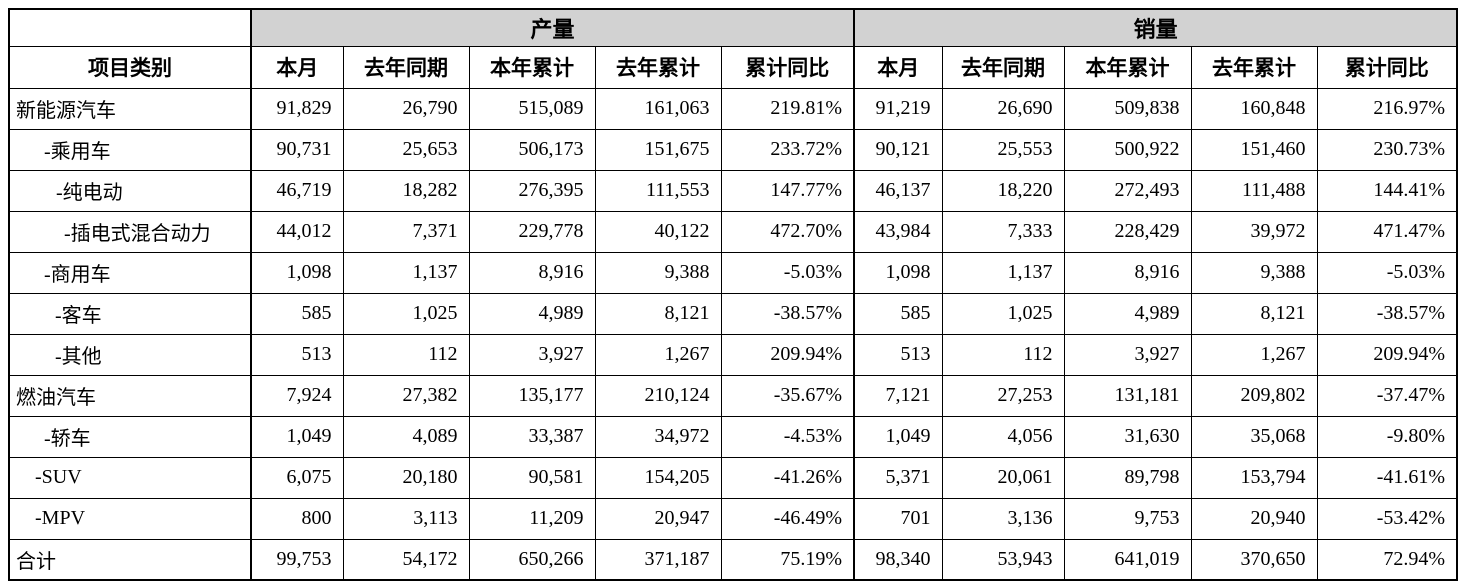 This screenshot has height=583, width=1463. What do you see at coordinates (130, 272) in the screenshot?
I see `row-label: -商用车` at bounding box center [130, 272].